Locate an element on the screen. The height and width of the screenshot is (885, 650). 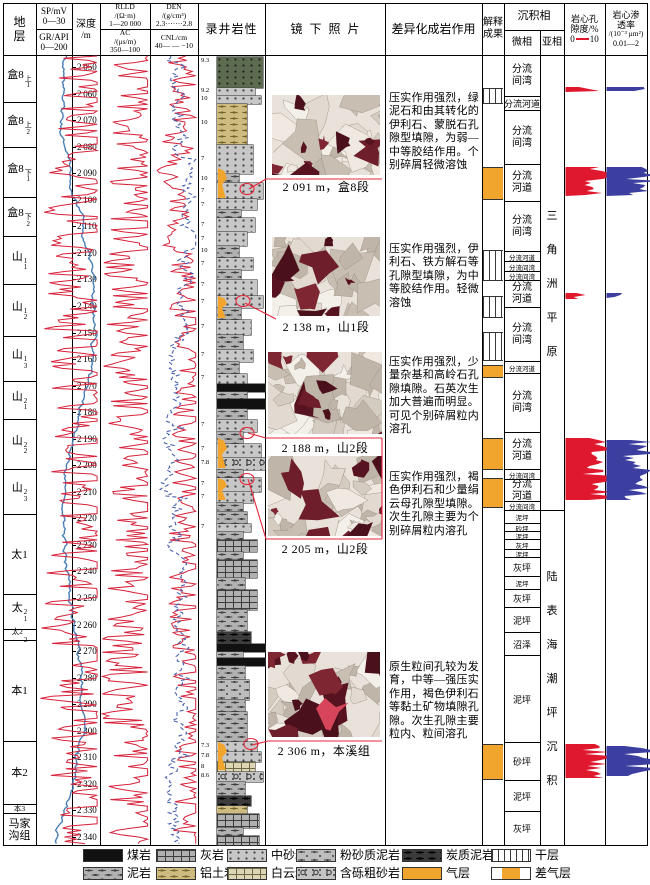
rlld-label: RLLD is located at coordinates (125, 7).